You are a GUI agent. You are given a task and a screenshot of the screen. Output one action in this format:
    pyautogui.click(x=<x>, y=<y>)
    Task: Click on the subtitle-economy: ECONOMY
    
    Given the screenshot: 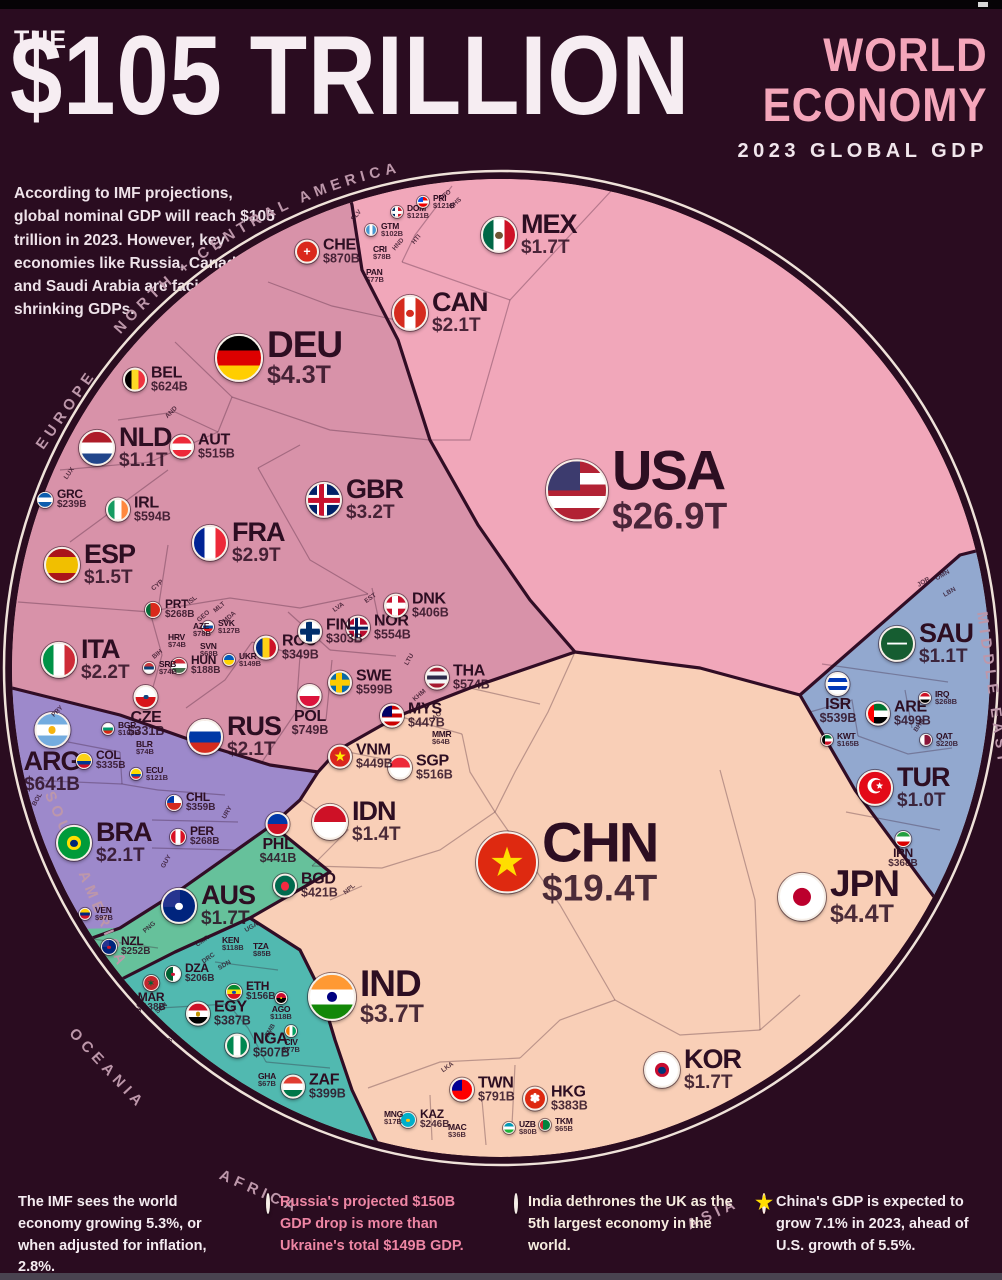 What is the action you would take?
    pyautogui.click(x=875, y=104)
    